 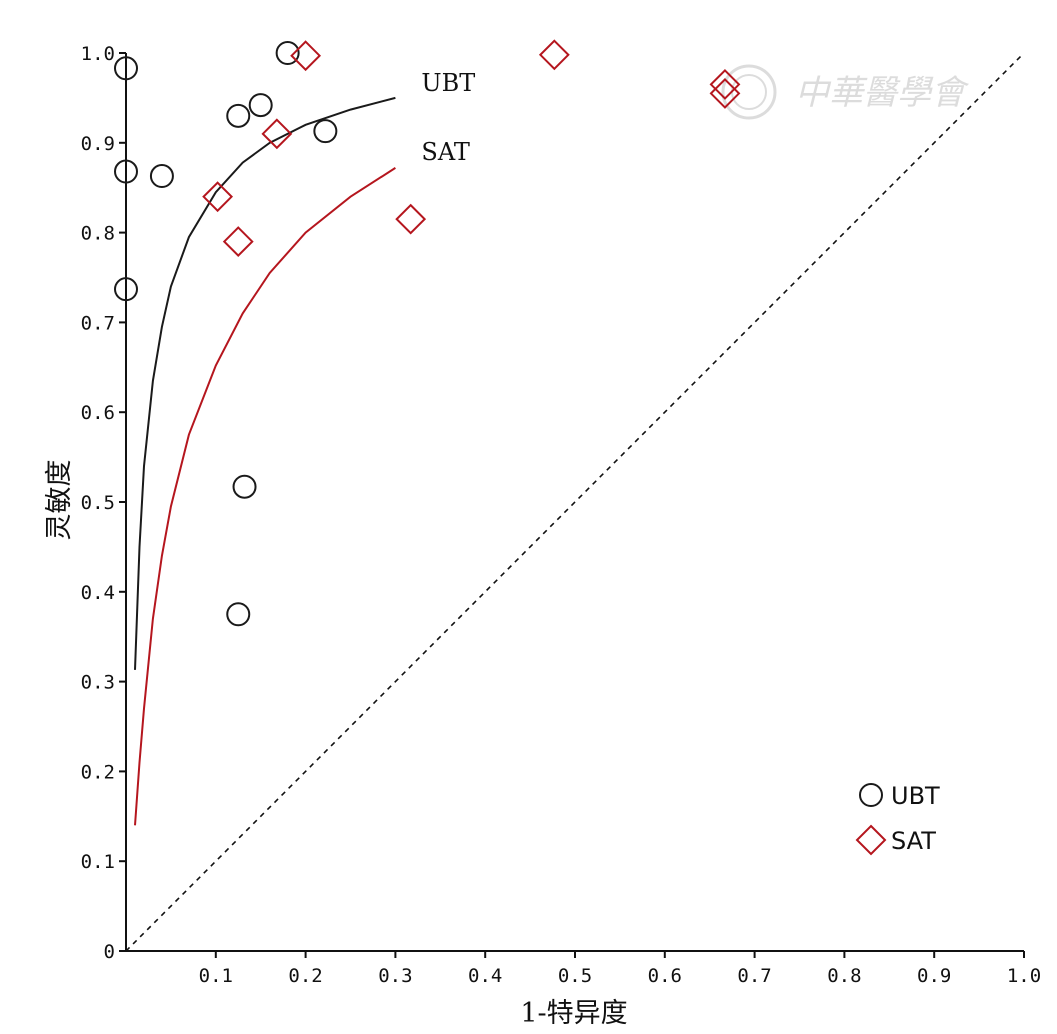 What do you see at coordinates (749, 92) in the screenshot?
I see `watermark-seal-icon` at bounding box center [749, 92].